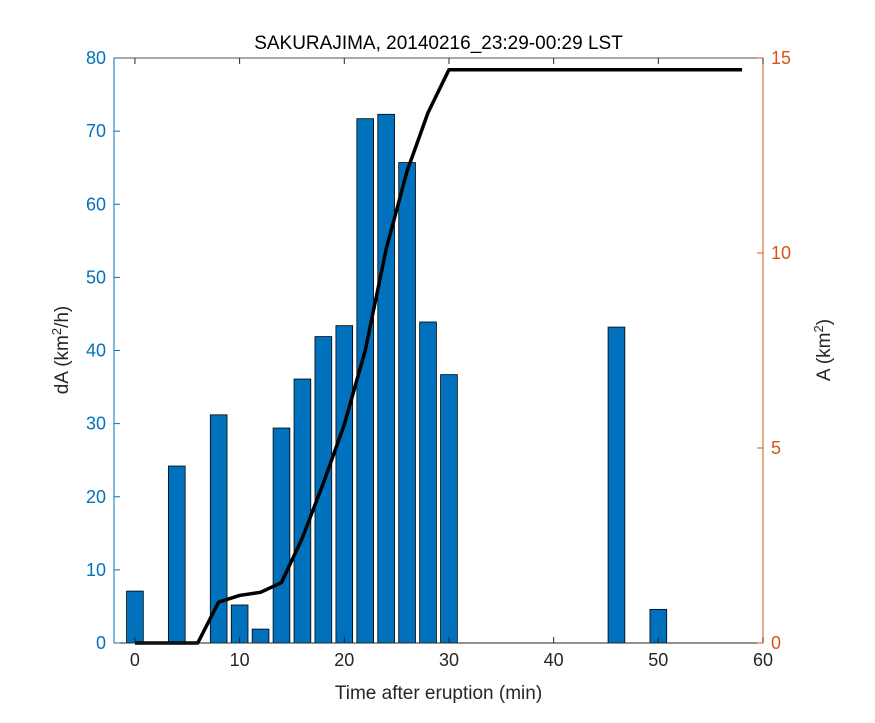  What do you see at coordinates (96, 497) in the screenshot?
I see `y-left-tick-label: 20` at bounding box center [96, 497].